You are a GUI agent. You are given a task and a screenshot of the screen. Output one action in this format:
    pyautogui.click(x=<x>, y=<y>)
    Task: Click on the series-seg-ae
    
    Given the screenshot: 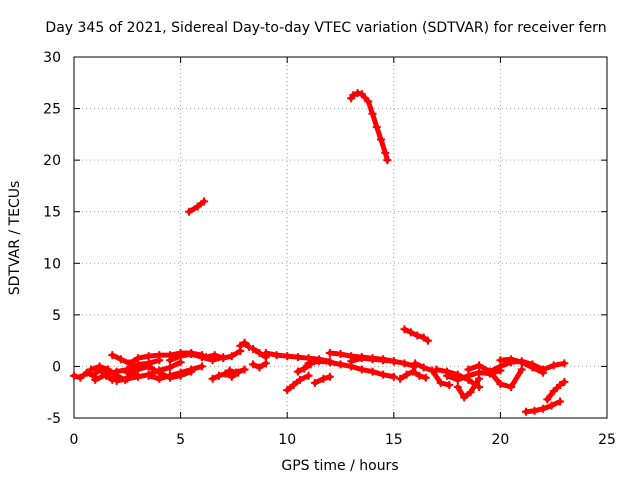 What is the action you would take?
    pyautogui.click(x=522, y=366)
    